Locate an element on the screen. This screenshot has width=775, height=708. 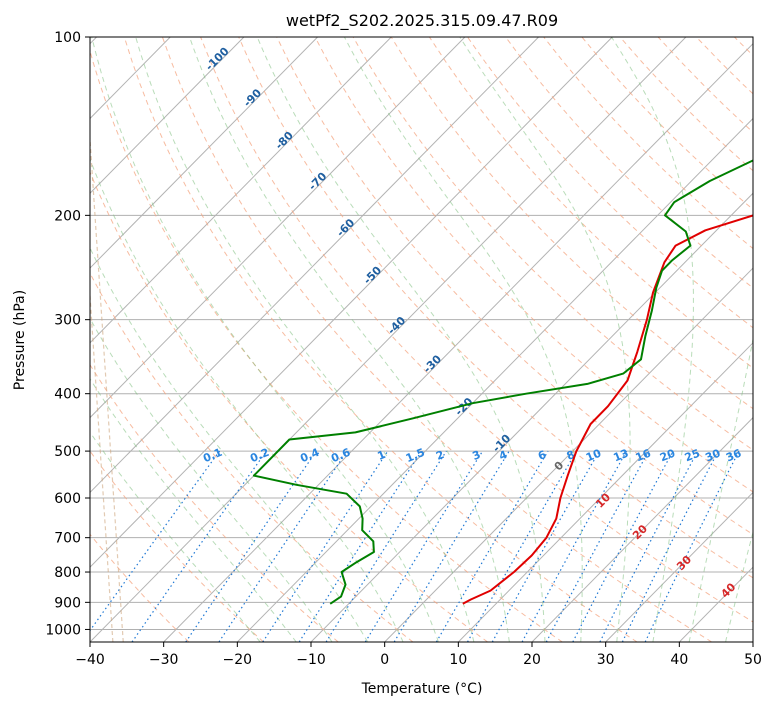
mixing-ratio-label: 10 is located at coordinates (593, 455).